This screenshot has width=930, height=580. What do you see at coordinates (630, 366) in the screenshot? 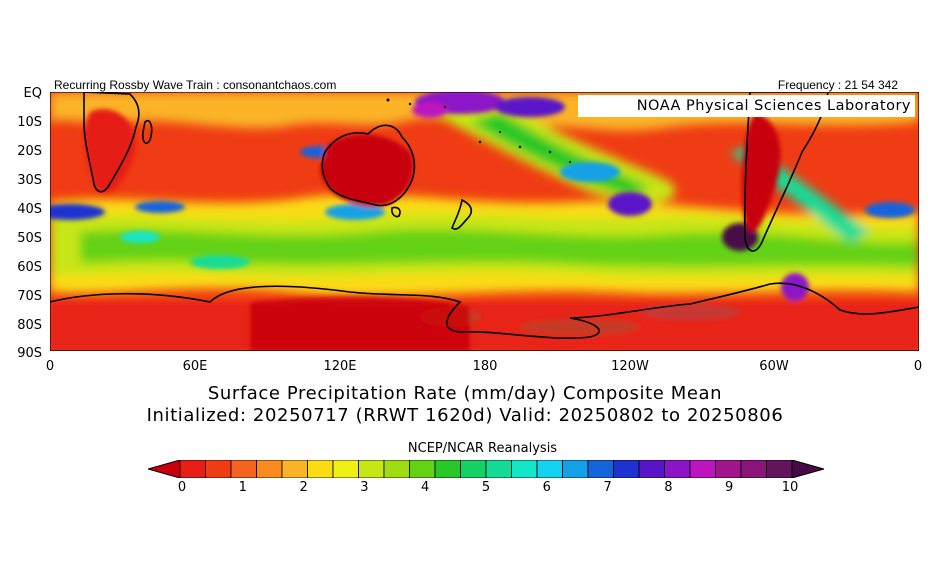
I see `lon-label-120w: 120W` at bounding box center [630, 366].